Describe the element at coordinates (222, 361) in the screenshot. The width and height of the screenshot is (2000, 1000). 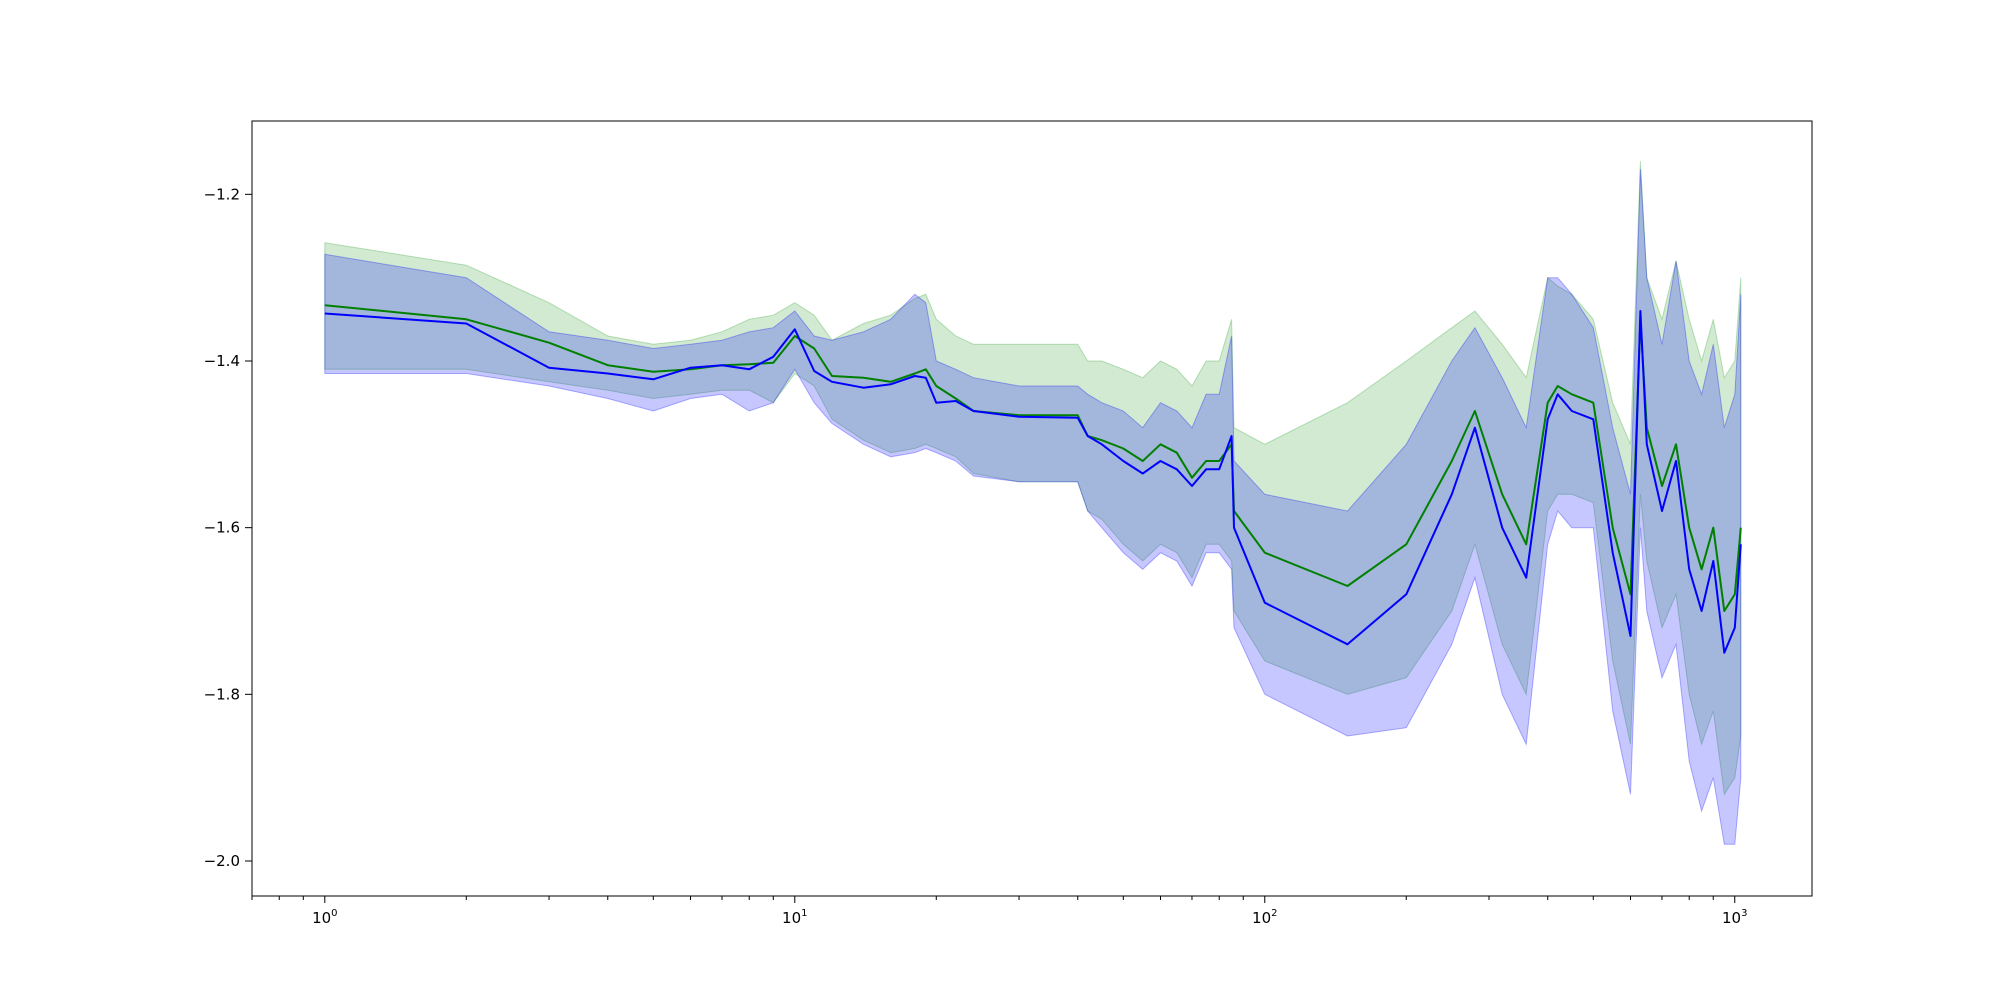
I see `y-tick-label: −1.4` at that location.